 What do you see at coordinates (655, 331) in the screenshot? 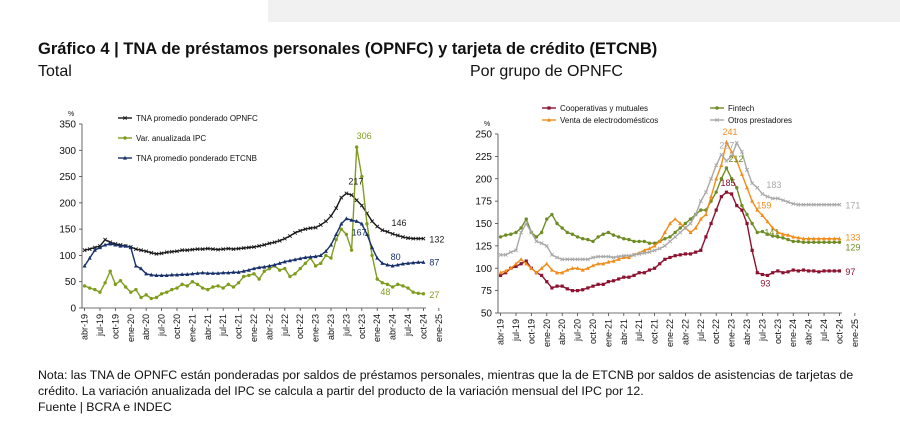
I see `x-tick-label: oct-21` at bounding box center [655, 331].